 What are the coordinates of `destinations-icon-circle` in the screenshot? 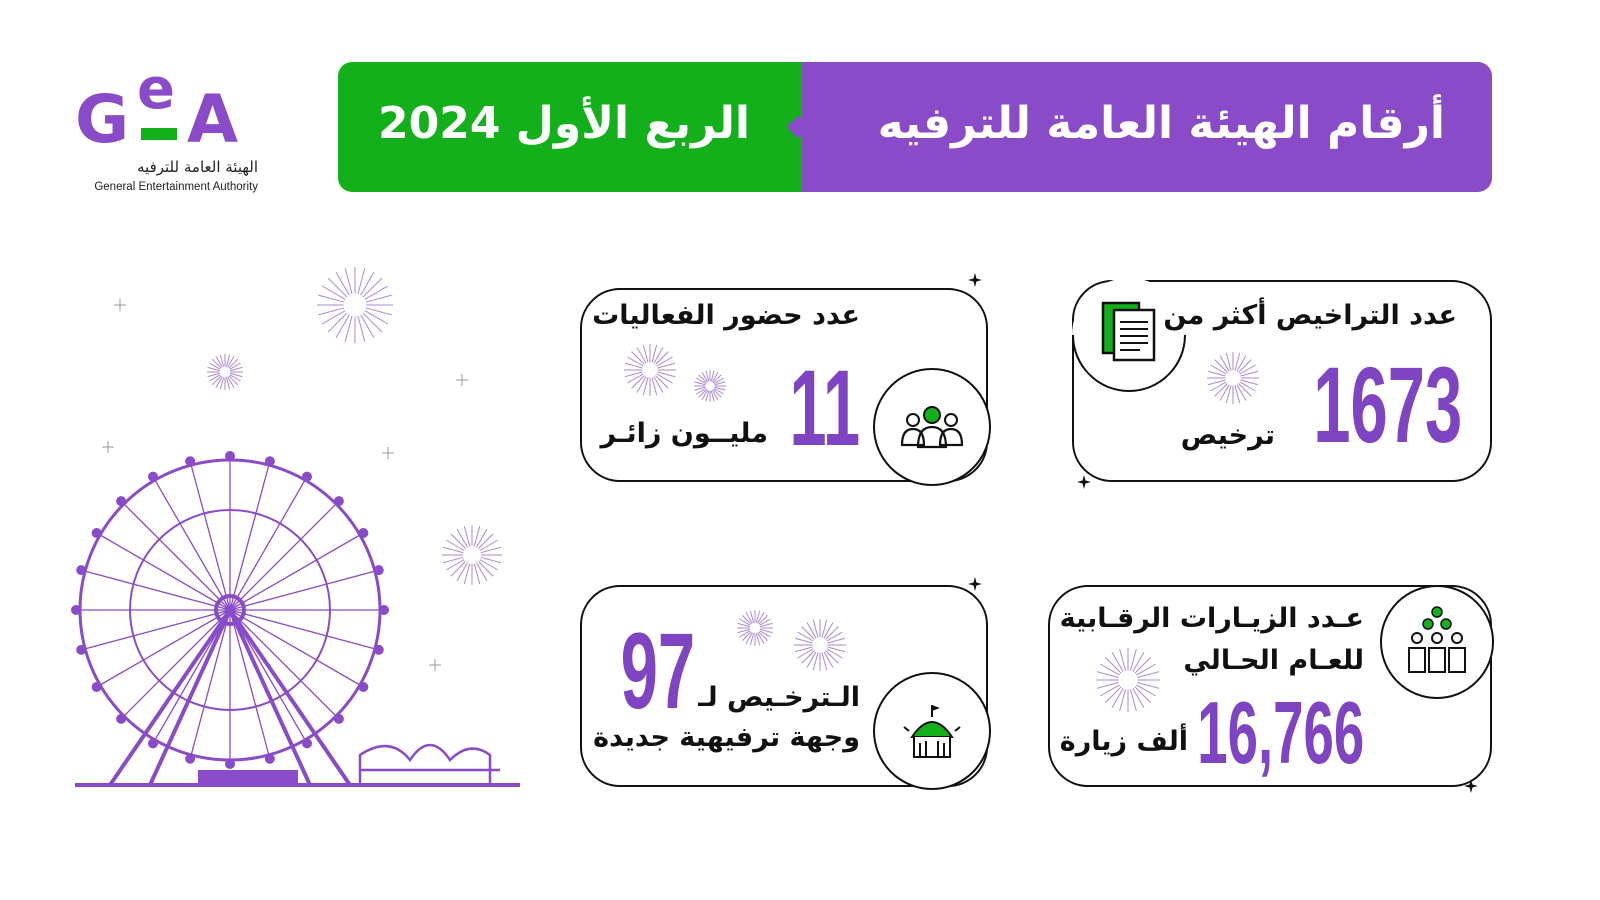 It's located at (932, 731).